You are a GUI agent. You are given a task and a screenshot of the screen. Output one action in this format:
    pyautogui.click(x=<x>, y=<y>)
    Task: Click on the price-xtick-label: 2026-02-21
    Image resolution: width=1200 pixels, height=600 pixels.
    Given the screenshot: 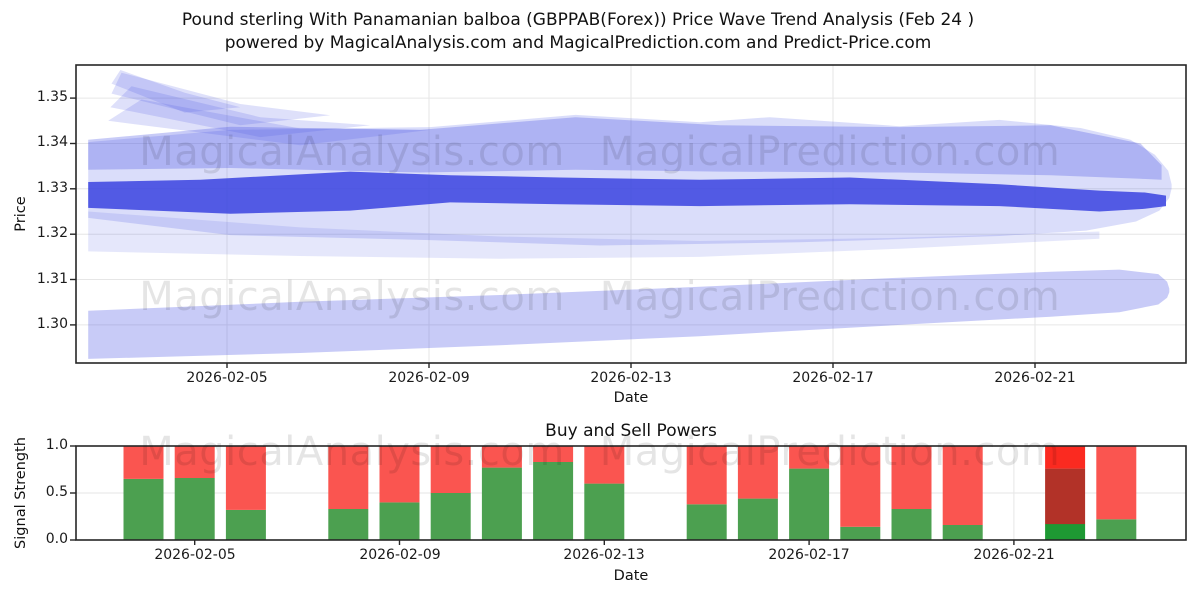 What is the action you would take?
    pyautogui.click(x=1035, y=378)
    